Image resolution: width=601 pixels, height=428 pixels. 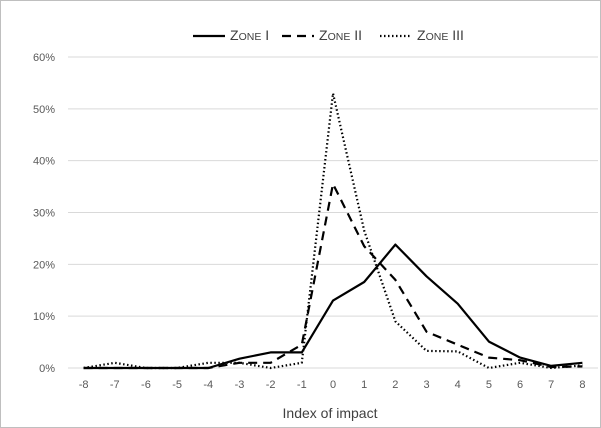 What do you see at coordinates (44, 58) in the screenshot?
I see `y-tick-label: 60%` at bounding box center [44, 58].